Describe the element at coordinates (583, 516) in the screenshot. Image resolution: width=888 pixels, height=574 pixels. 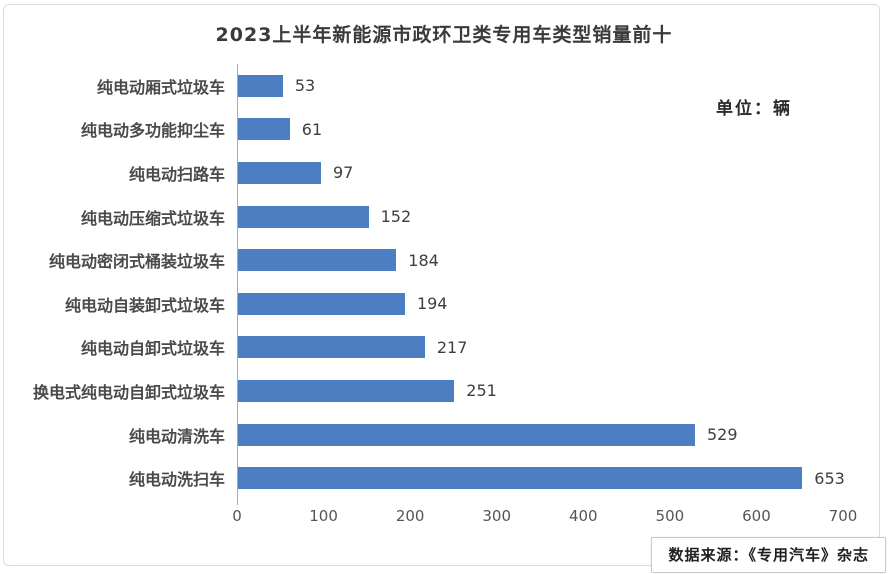
I see `x-tick-label: 400` at that location.